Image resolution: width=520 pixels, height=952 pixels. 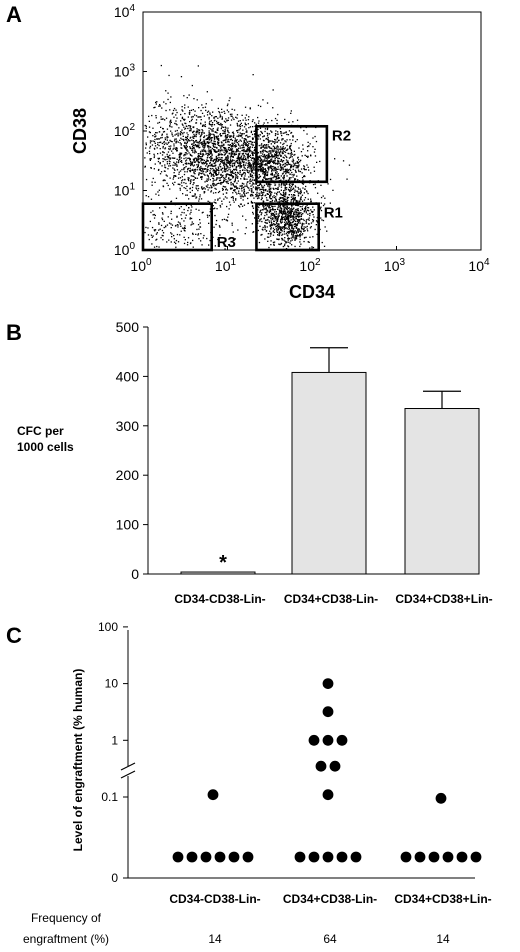 What do you see at coordinates (125, 71) in the screenshot?
I see `y-tick-label: 103` at bounding box center [125, 71].